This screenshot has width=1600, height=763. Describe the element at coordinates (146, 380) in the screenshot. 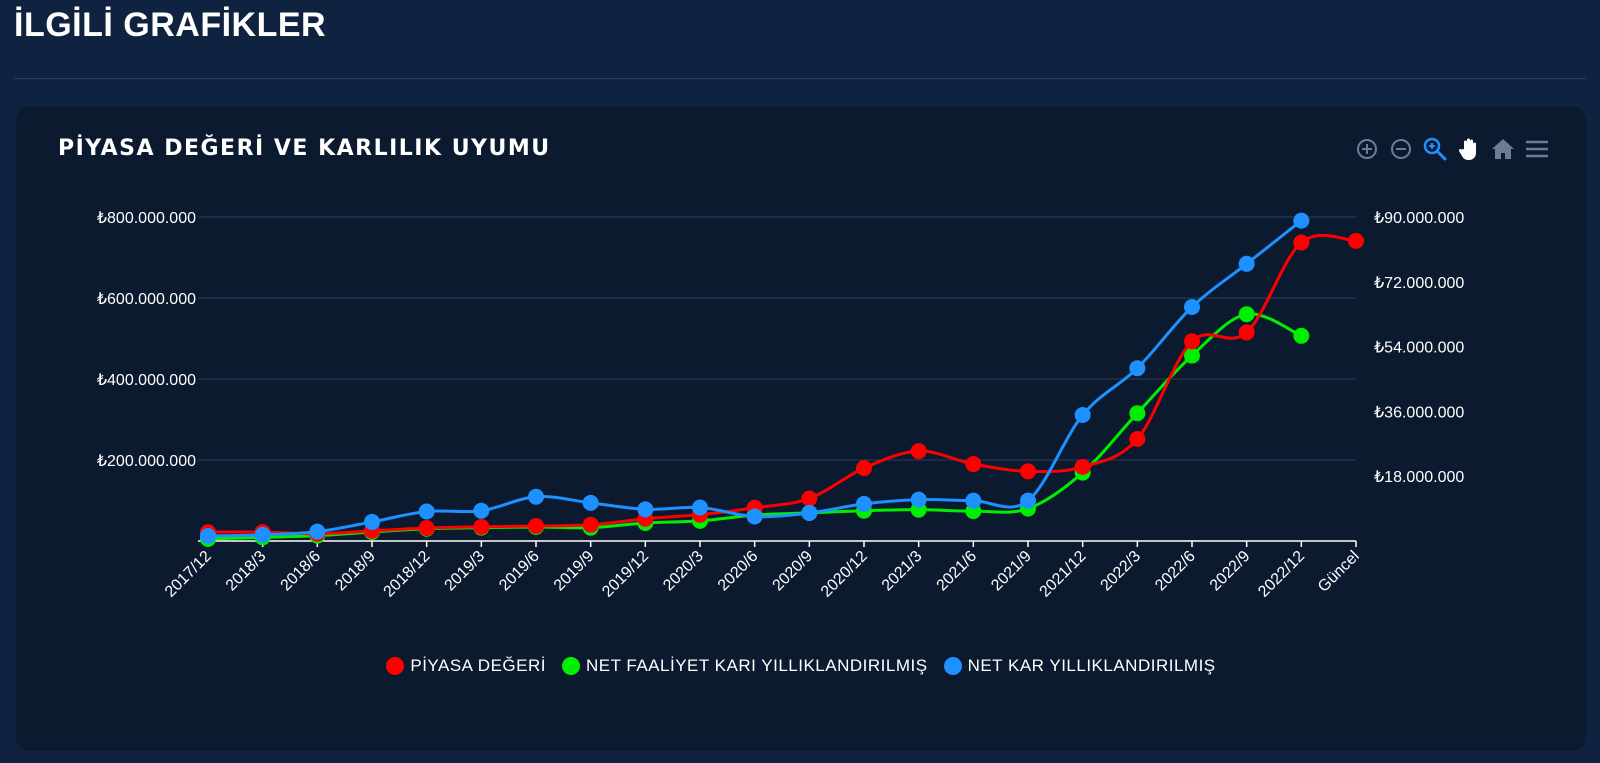

I see `left-axis-tick-label: ₺400.000.000` at that location.